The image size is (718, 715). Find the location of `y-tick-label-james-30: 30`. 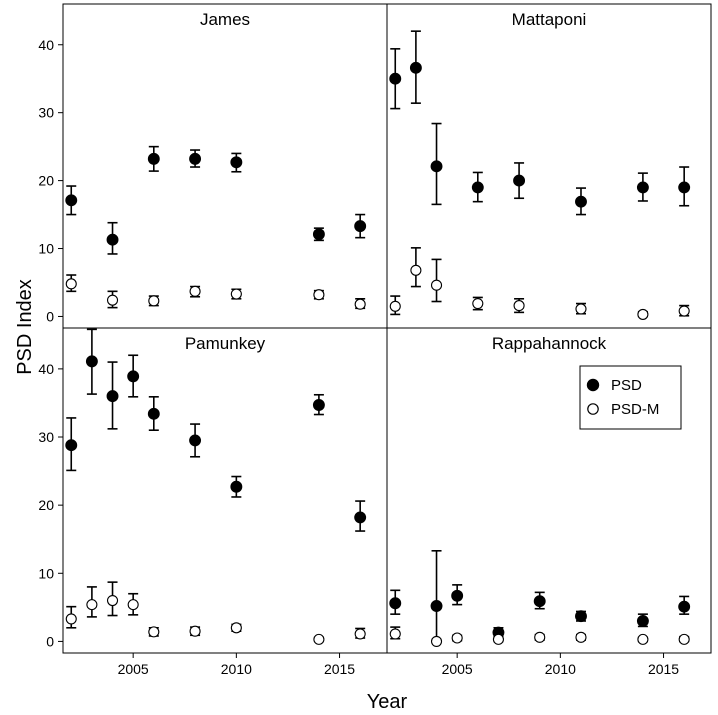

y-tick-label-james-30: 30 is located at coordinates (46, 113).